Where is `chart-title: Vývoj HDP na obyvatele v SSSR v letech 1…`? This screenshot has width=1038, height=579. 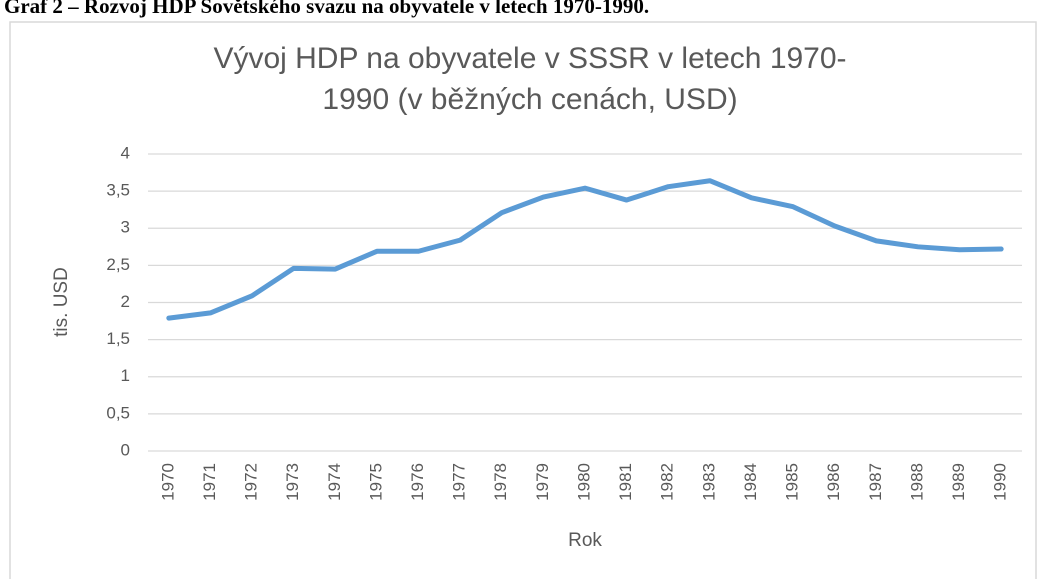 chart-title: Vývoj HDP na obyvatele v SSSR v letech 1… is located at coordinates (529, 58).